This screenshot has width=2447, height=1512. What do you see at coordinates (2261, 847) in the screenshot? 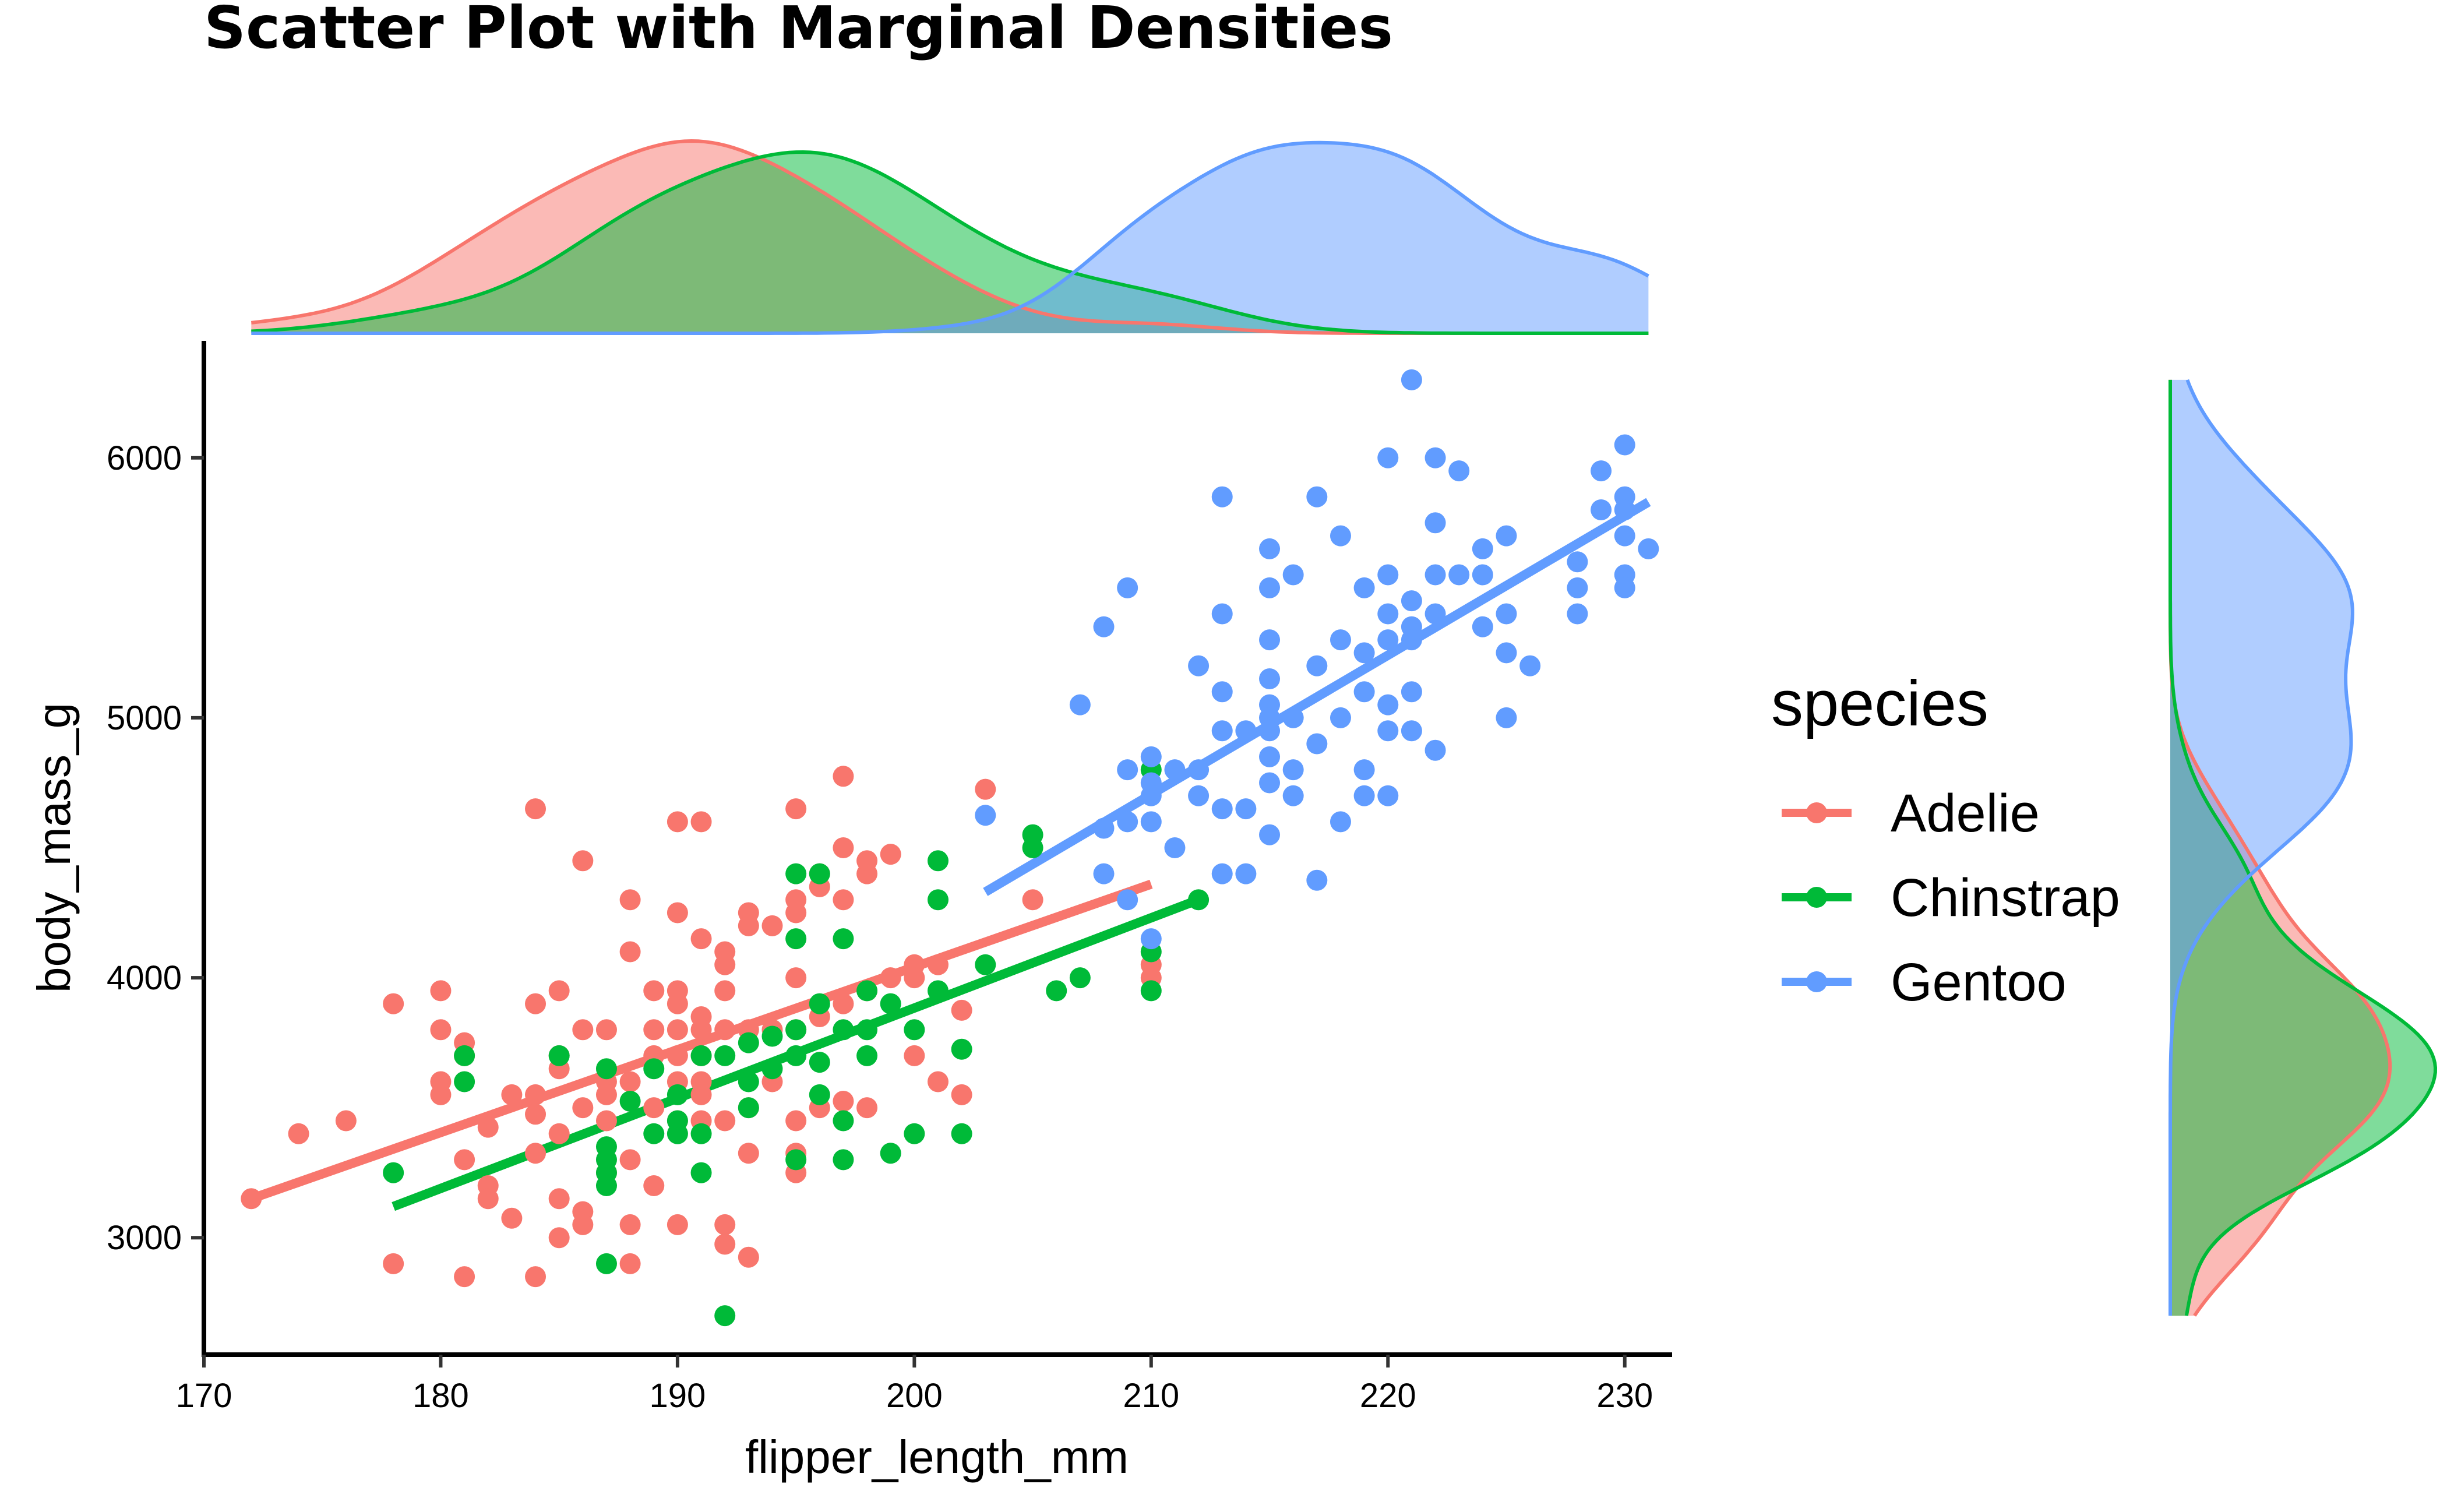
I see `right-density-fill-gentoo` at bounding box center [2261, 847].